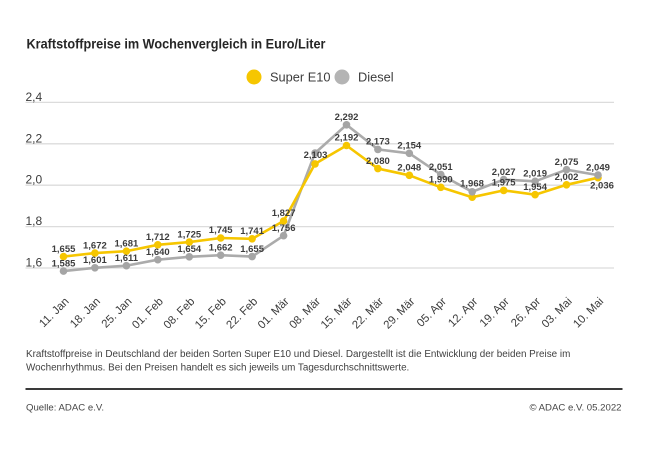  What do you see at coordinates (189, 249) in the screenshot?
I see `svg-text: 1,654` at bounding box center [189, 249].